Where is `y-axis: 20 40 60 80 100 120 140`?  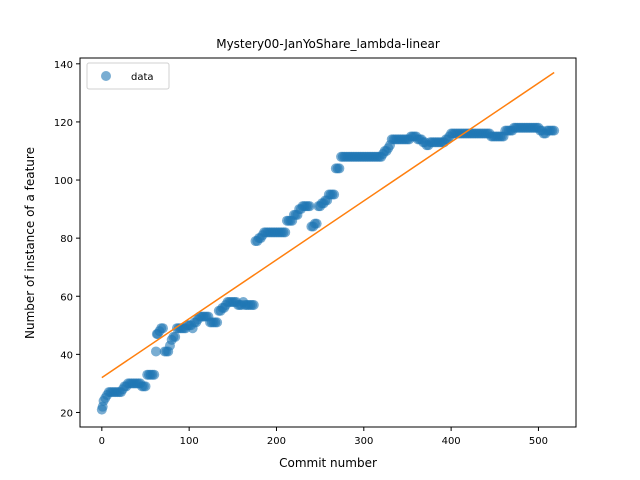 y-axis: 20 40 60 80 100 120 140 is located at coordinates (67, 239).